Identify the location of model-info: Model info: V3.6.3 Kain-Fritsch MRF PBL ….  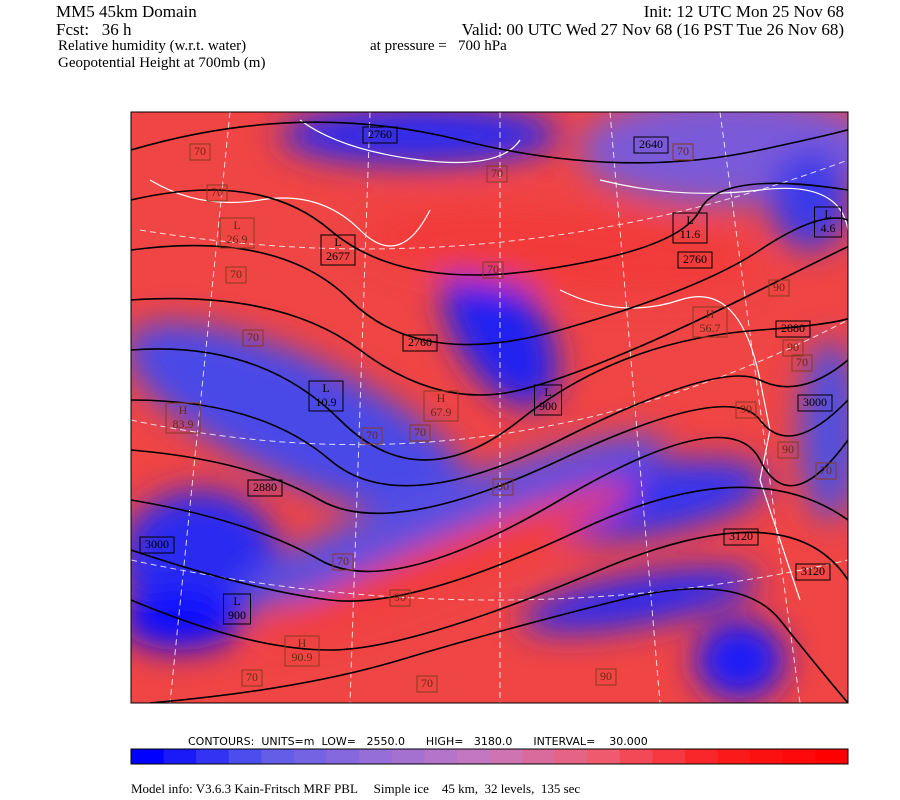
(356, 788).